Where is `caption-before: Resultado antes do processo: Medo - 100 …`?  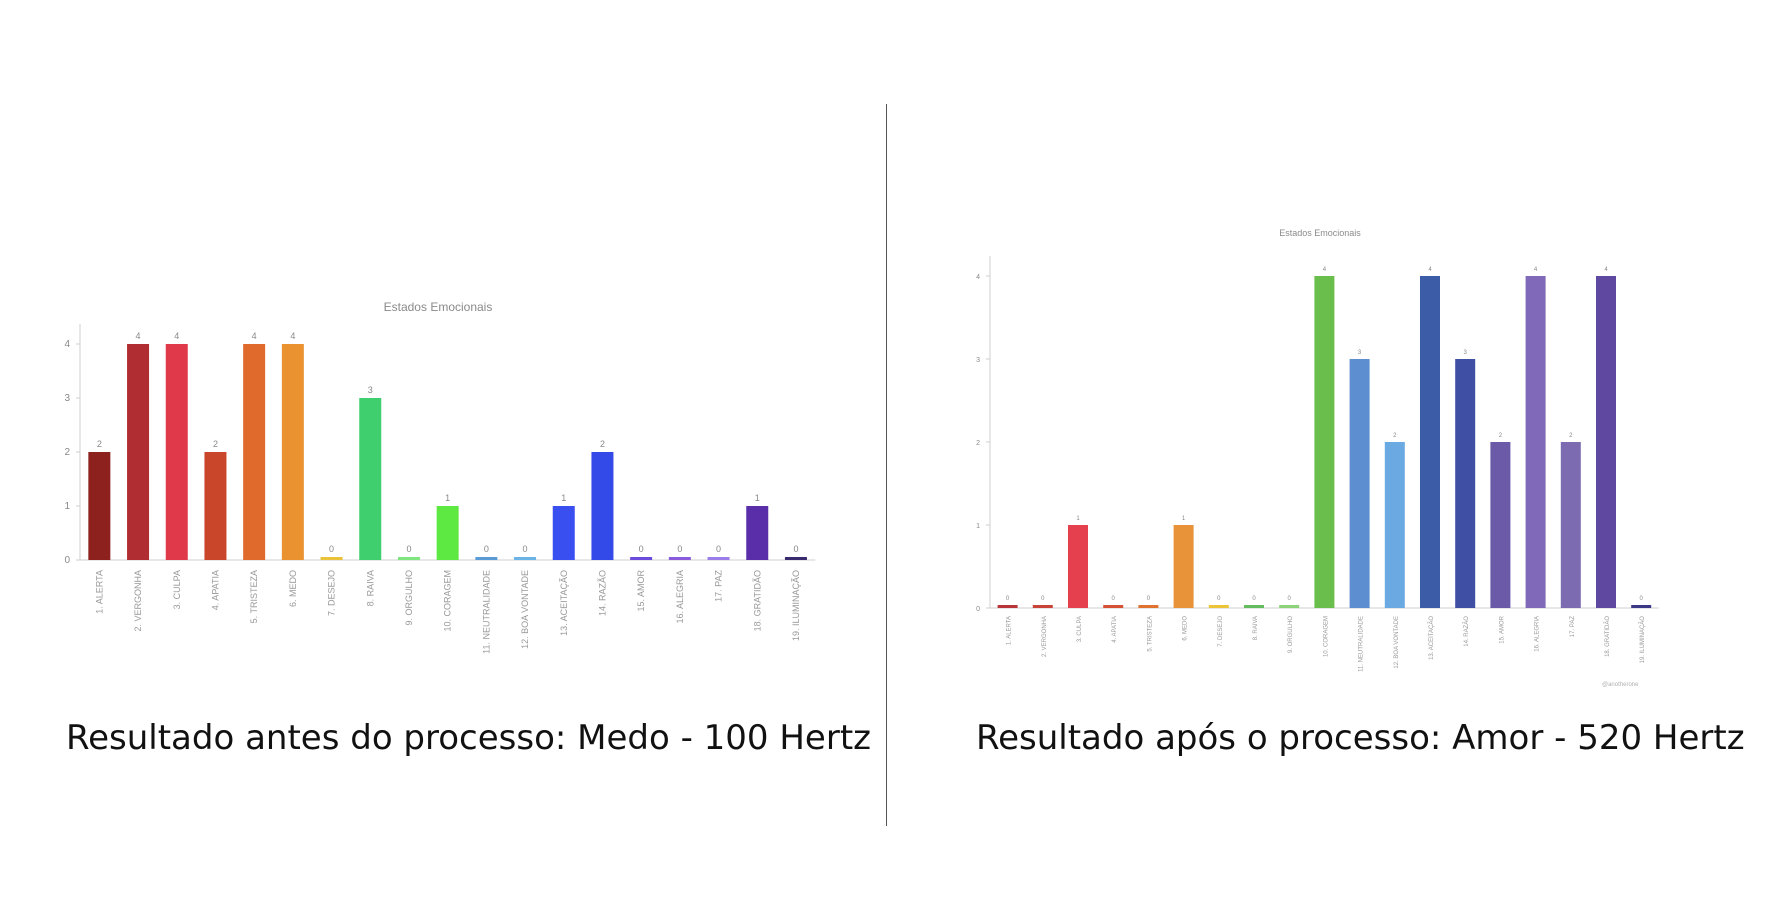 caption-before: Resultado antes do processo: Medo - 100 … is located at coordinates (469, 738).